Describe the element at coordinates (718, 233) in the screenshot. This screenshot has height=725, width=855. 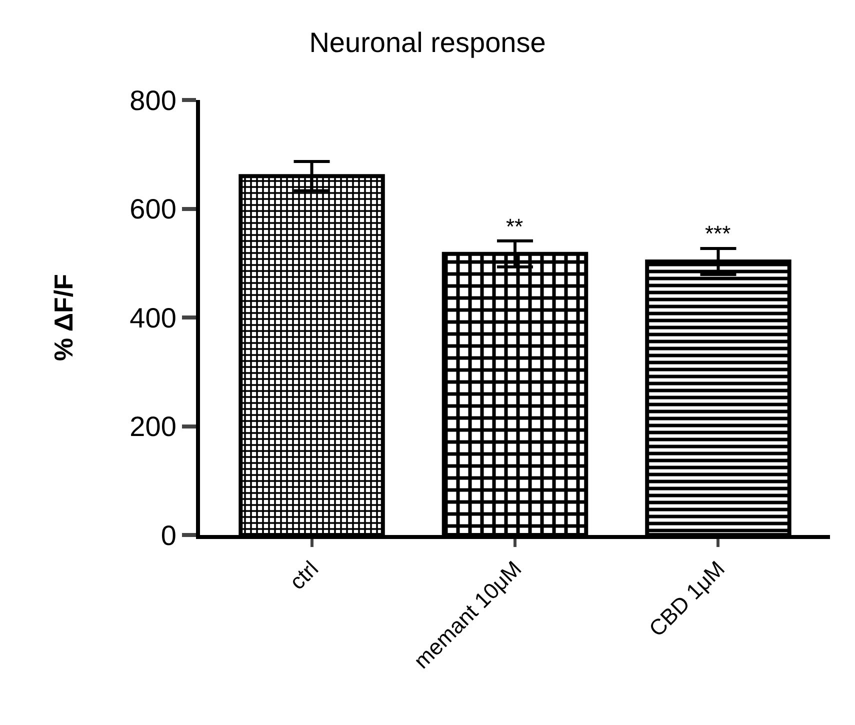
I see `annotation: ***` at that location.